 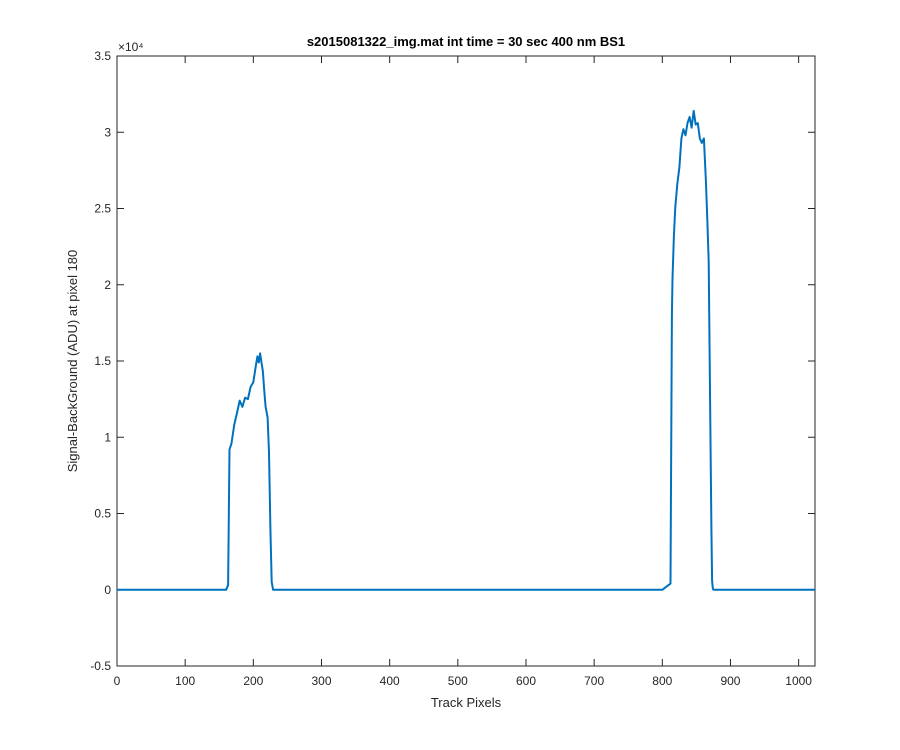 What do you see at coordinates (321, 681) in the screenshot?
I see `x-tick-label: 300` at bounding box center [321, 681].